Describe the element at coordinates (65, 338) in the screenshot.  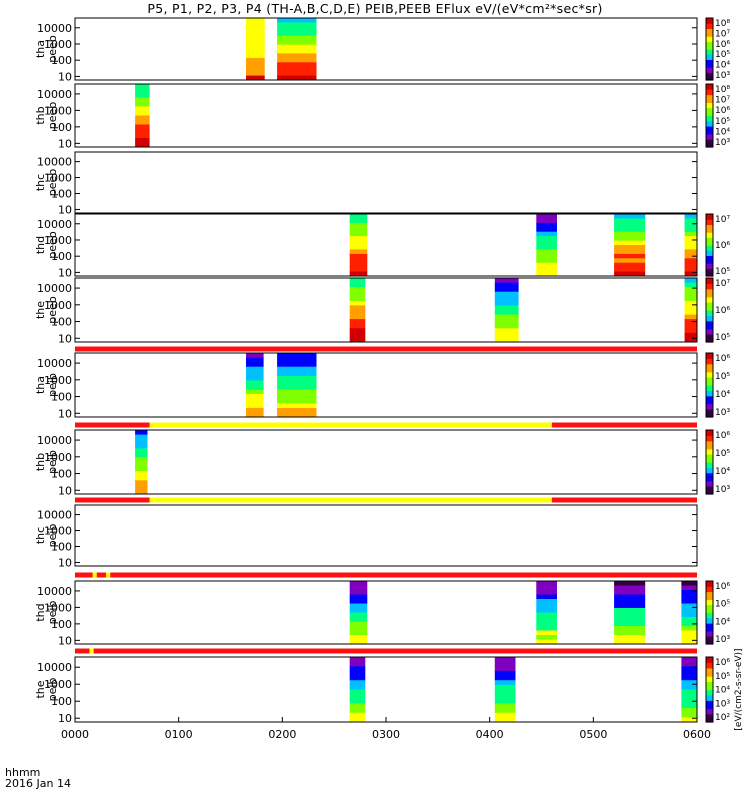
I see `y-tick-label: 10` at that location.